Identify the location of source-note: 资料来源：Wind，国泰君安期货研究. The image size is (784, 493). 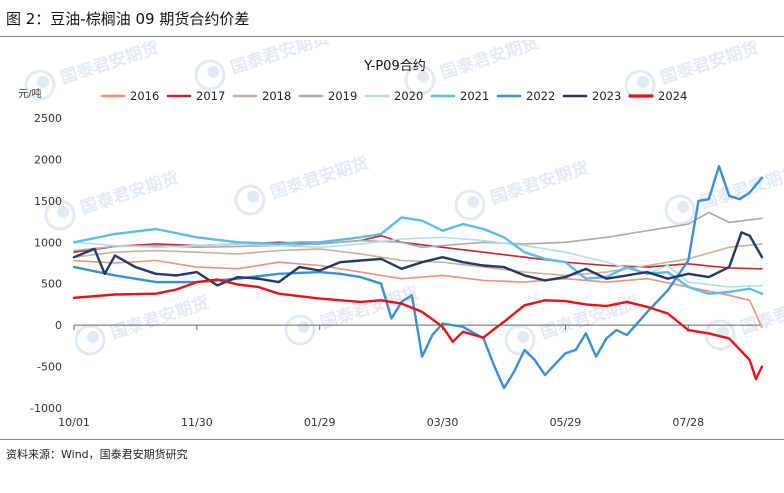
(97, 454).